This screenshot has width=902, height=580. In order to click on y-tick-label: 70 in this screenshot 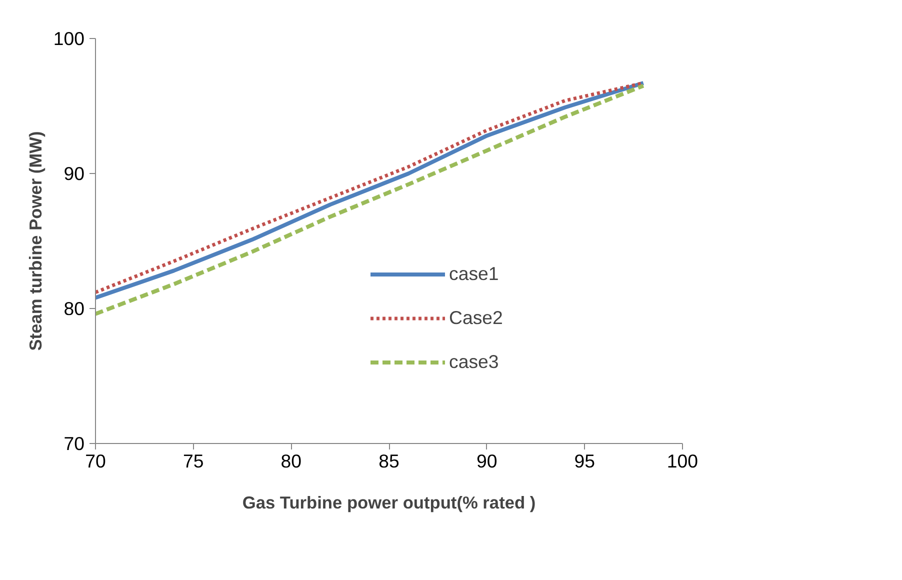, I will do `click(74, 443)`.